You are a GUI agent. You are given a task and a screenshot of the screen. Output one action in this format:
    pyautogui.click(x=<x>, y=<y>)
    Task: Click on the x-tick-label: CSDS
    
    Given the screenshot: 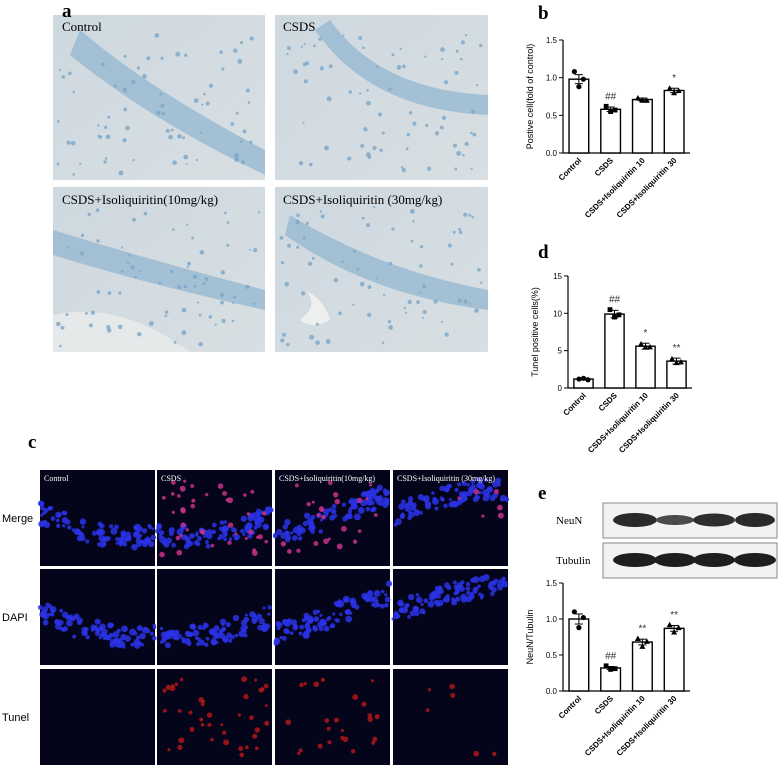 What is the action you would take?
    pyautogui.click(x=604, y=705)
    